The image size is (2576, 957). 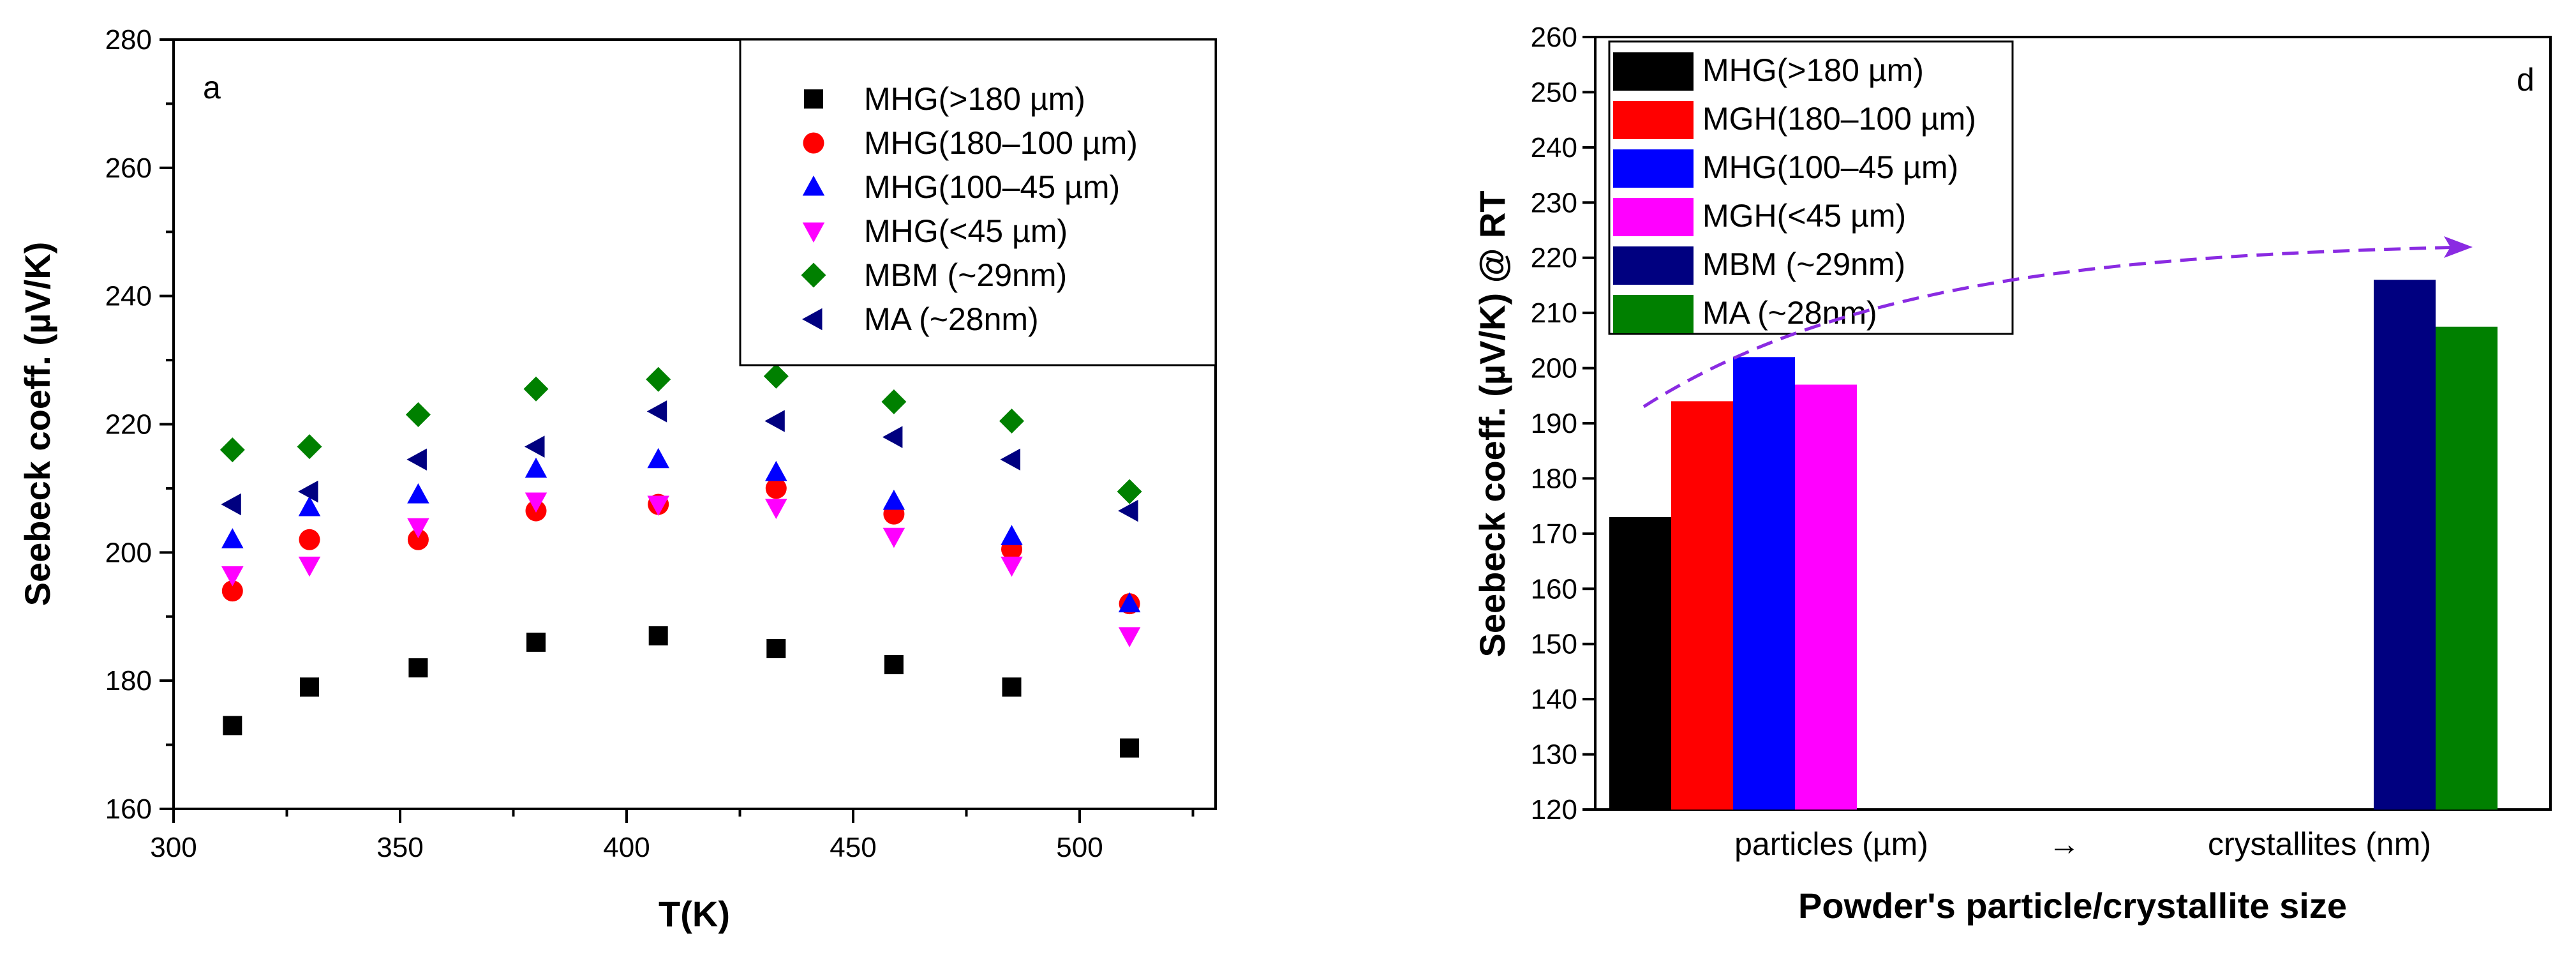 What do you see at coordinates (965, 275) in the screenshot?
I see `scatter-legend-label-5: MBM (~29nm)` at bounding box center [965, 275].